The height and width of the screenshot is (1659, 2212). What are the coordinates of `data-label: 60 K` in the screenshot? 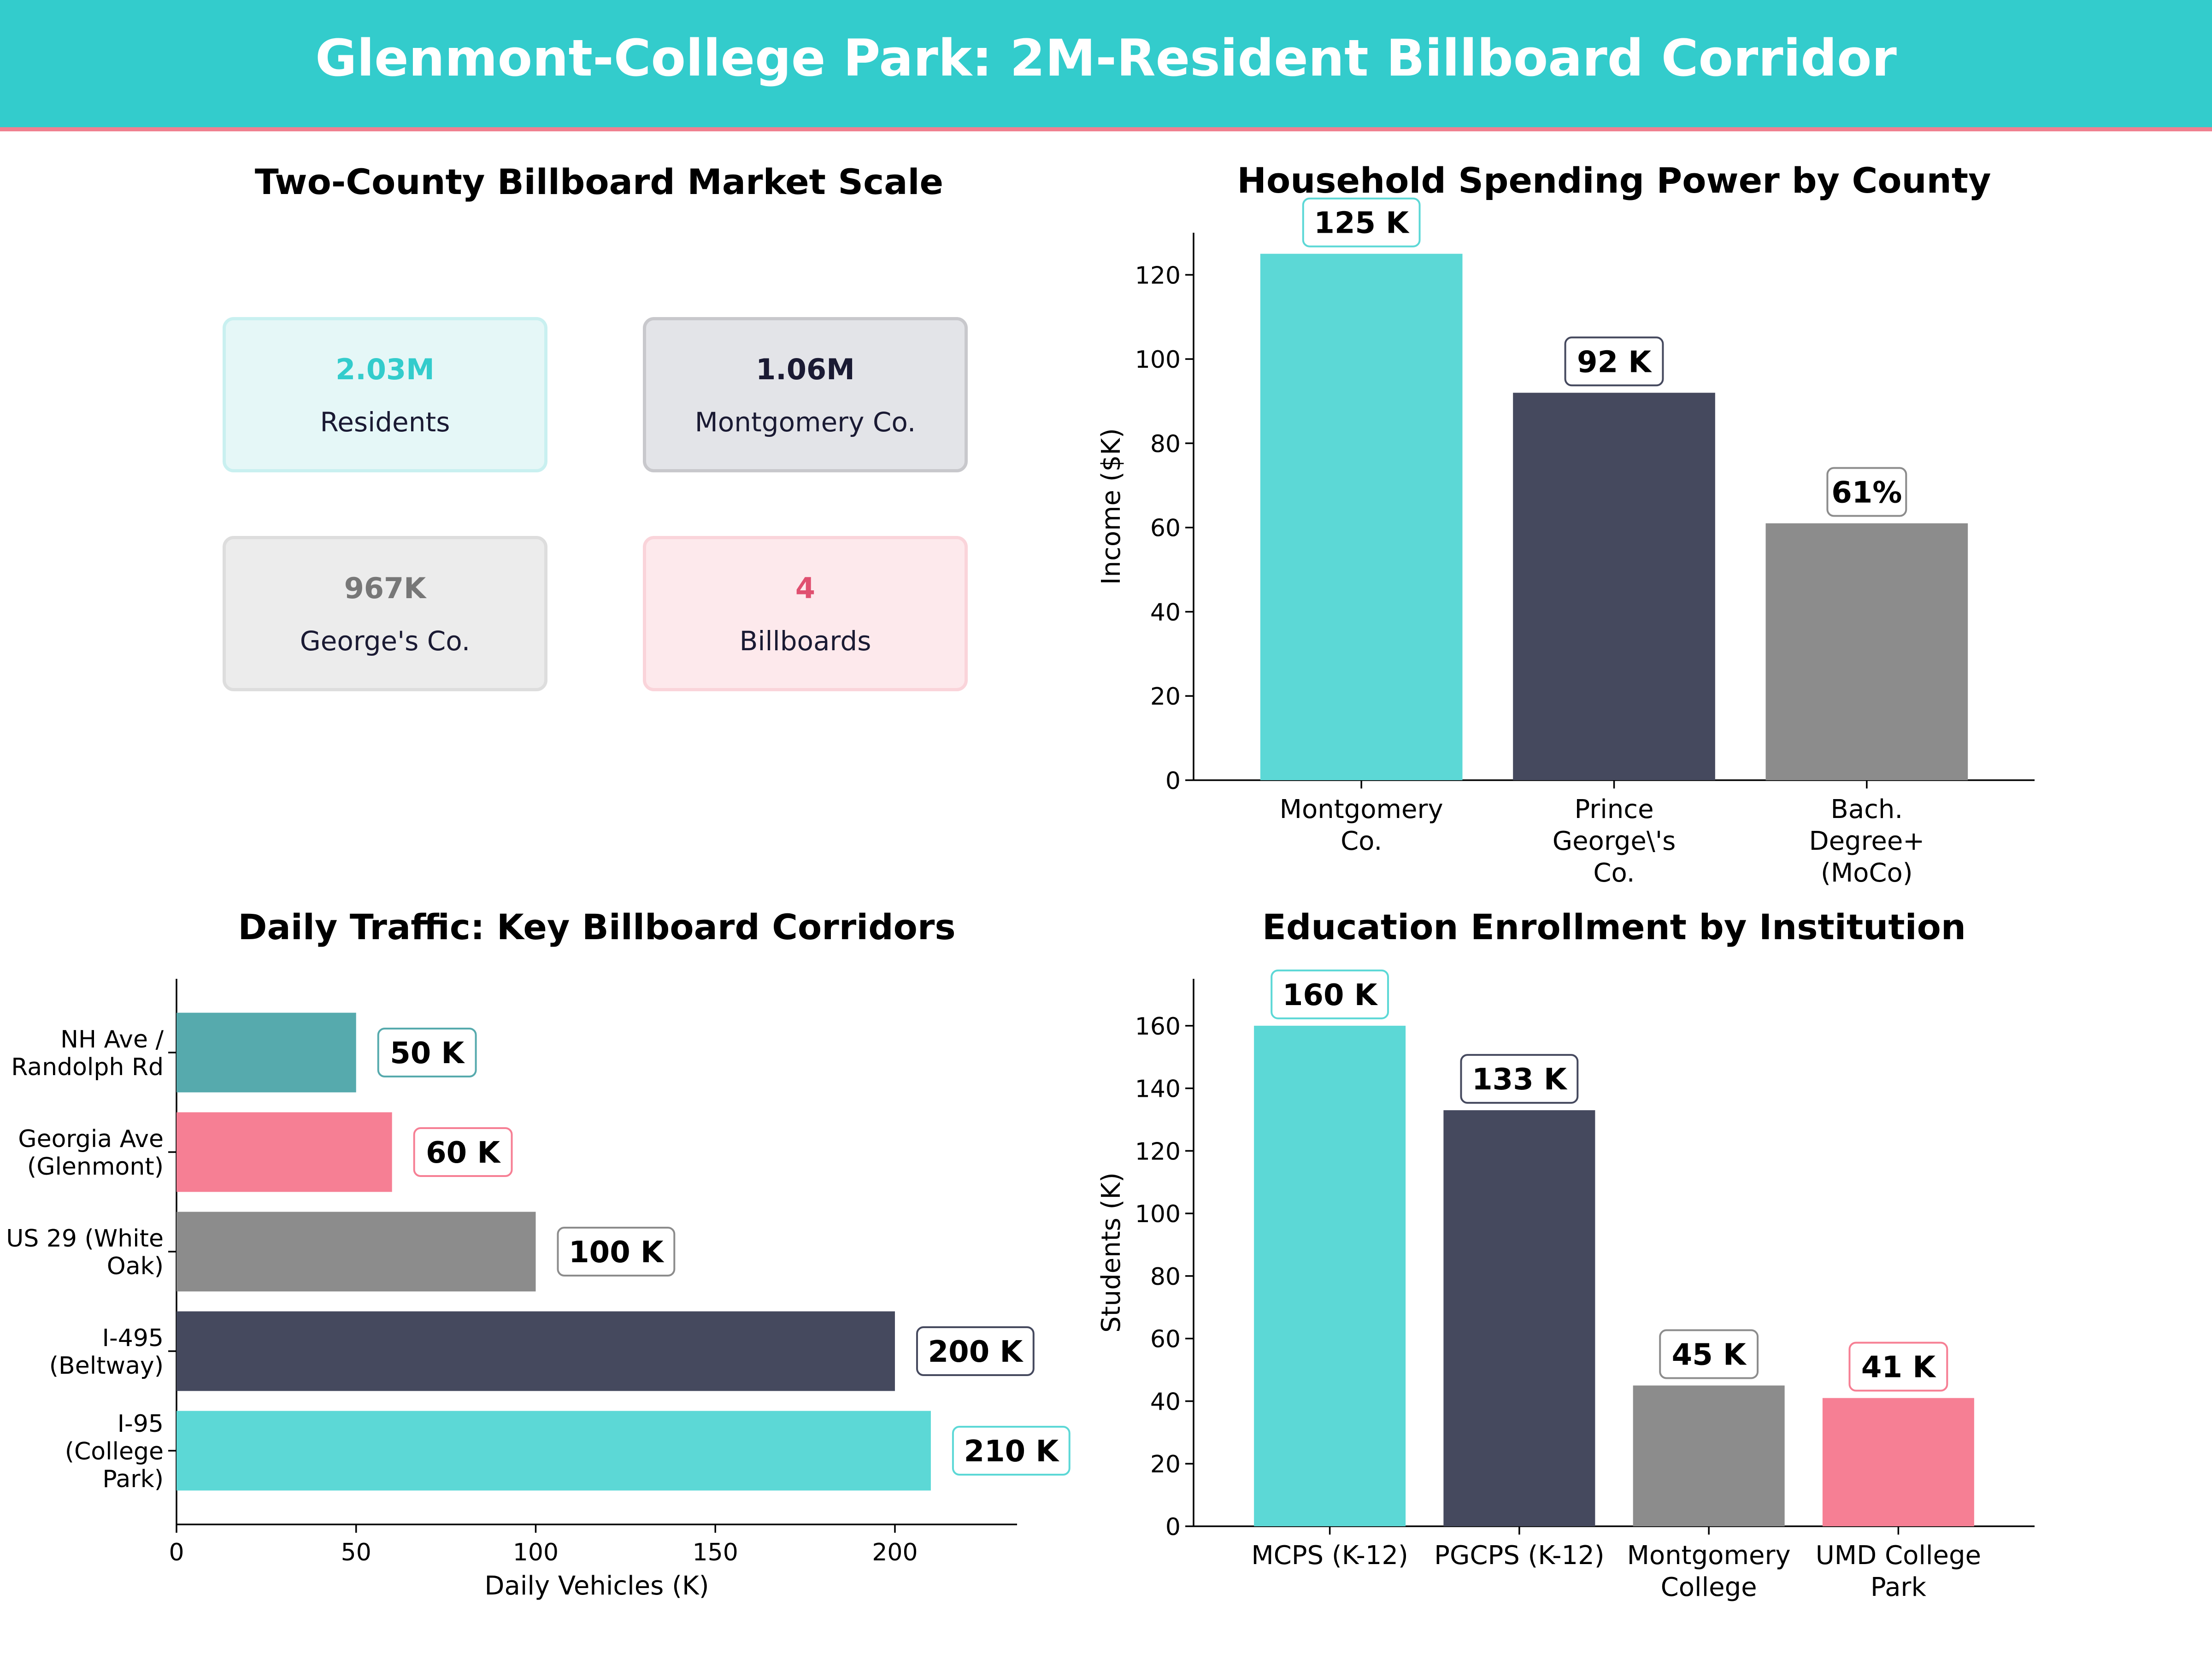 It's located at (463, 1153).